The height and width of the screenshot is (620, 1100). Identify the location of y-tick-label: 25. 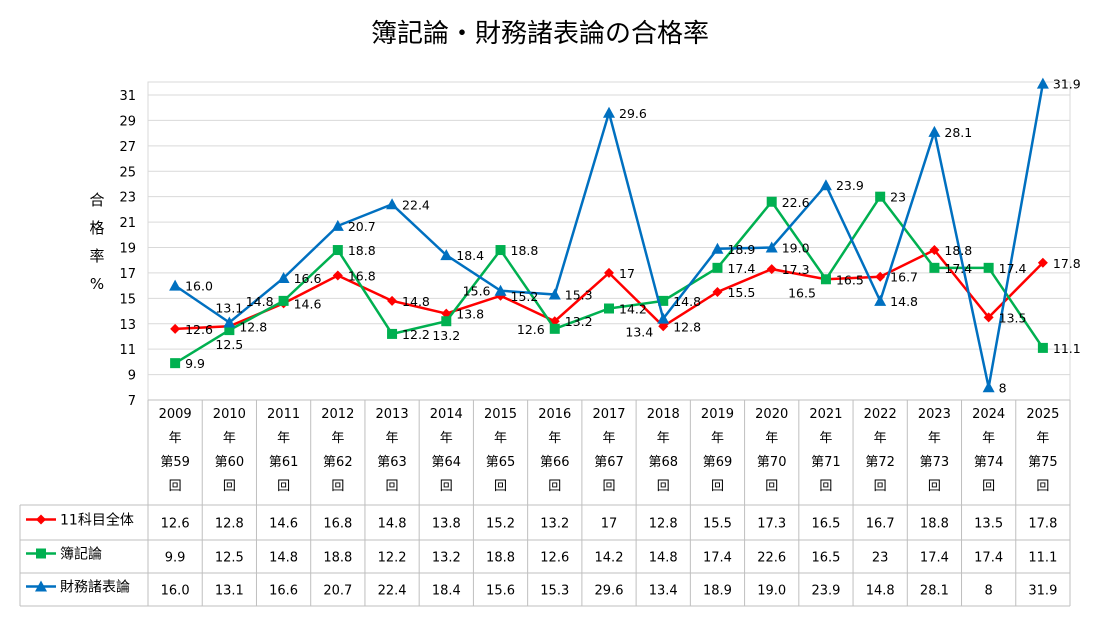
(127, 172).